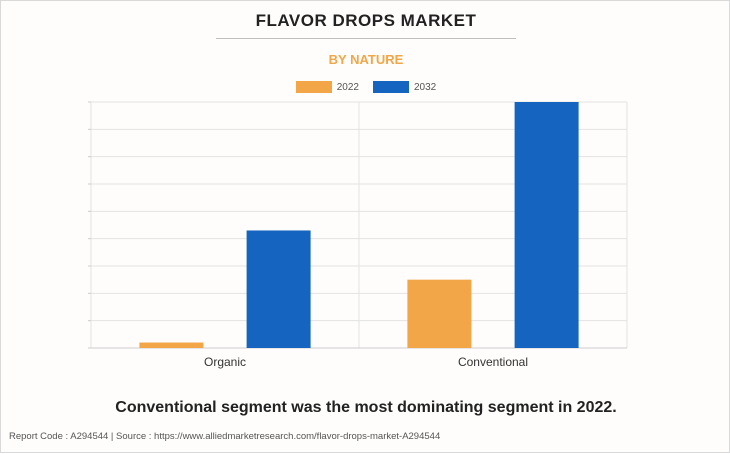  What do you see at coordinates (493, 362) in the screenshot?
I see `x-tick-label-conventional: Conventional` at bounding box center [493, 362].